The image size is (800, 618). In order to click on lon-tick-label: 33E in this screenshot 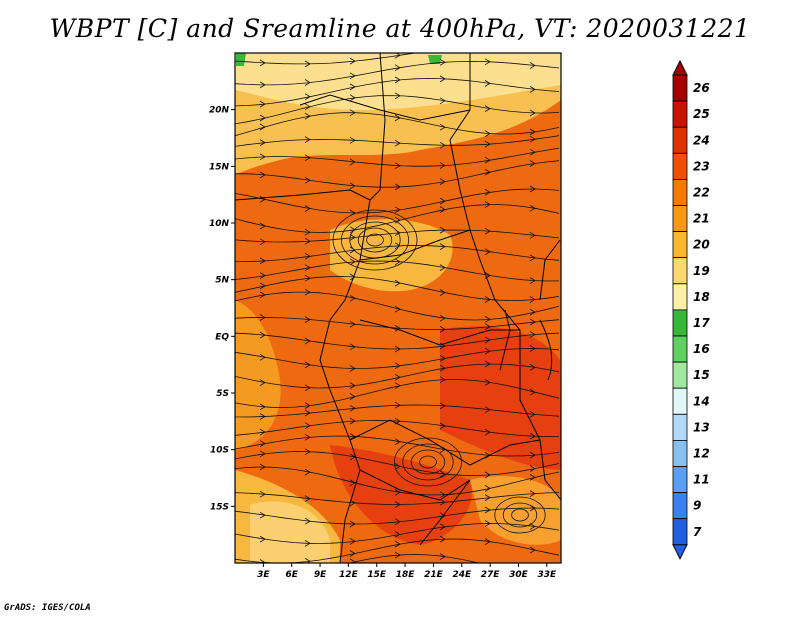, I will do `click(547, 575)`.